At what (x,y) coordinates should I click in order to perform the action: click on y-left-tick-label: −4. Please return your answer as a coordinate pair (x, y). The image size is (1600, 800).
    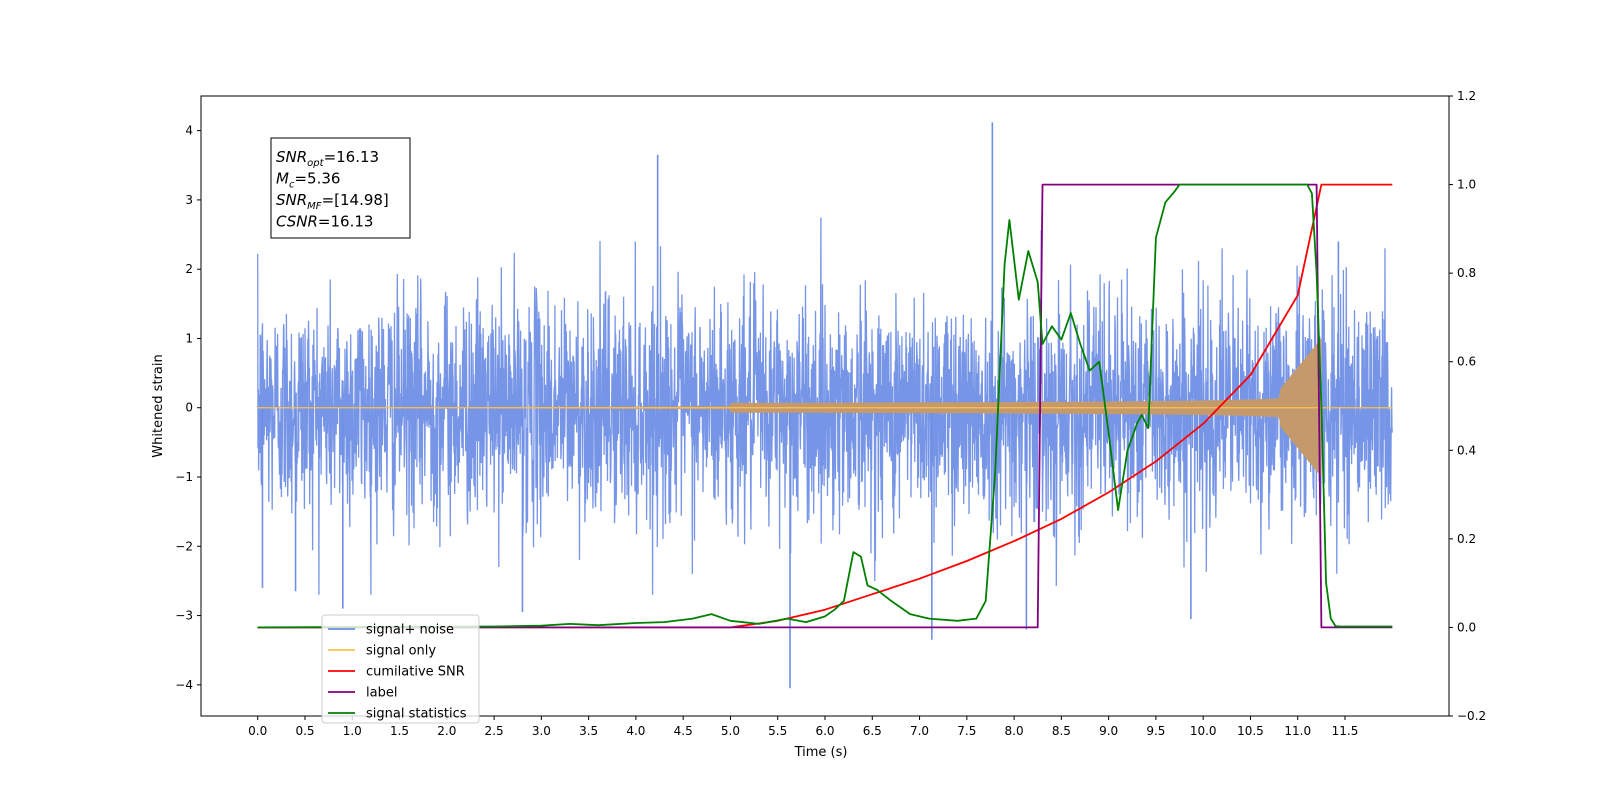
    Looking at the image, I should click on (184, 685).